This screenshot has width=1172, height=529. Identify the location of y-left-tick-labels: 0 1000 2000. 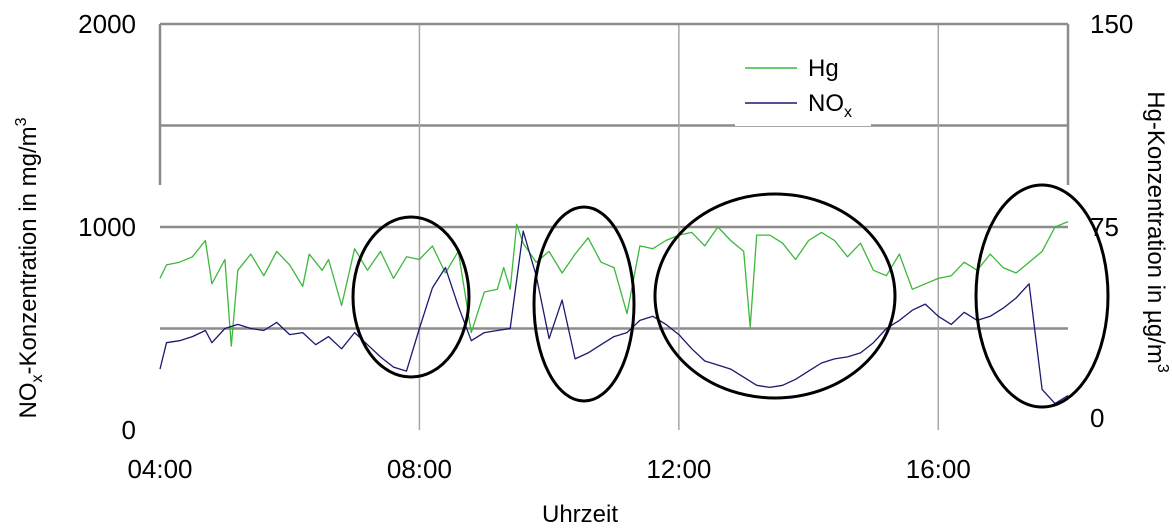
(107, 227).